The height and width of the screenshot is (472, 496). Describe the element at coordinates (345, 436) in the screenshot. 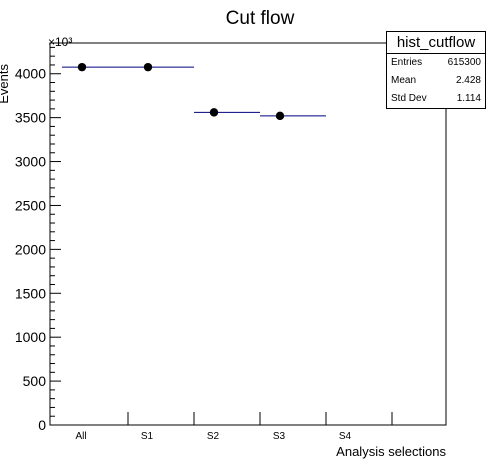

I see `x-tick-label: S4` at that location.